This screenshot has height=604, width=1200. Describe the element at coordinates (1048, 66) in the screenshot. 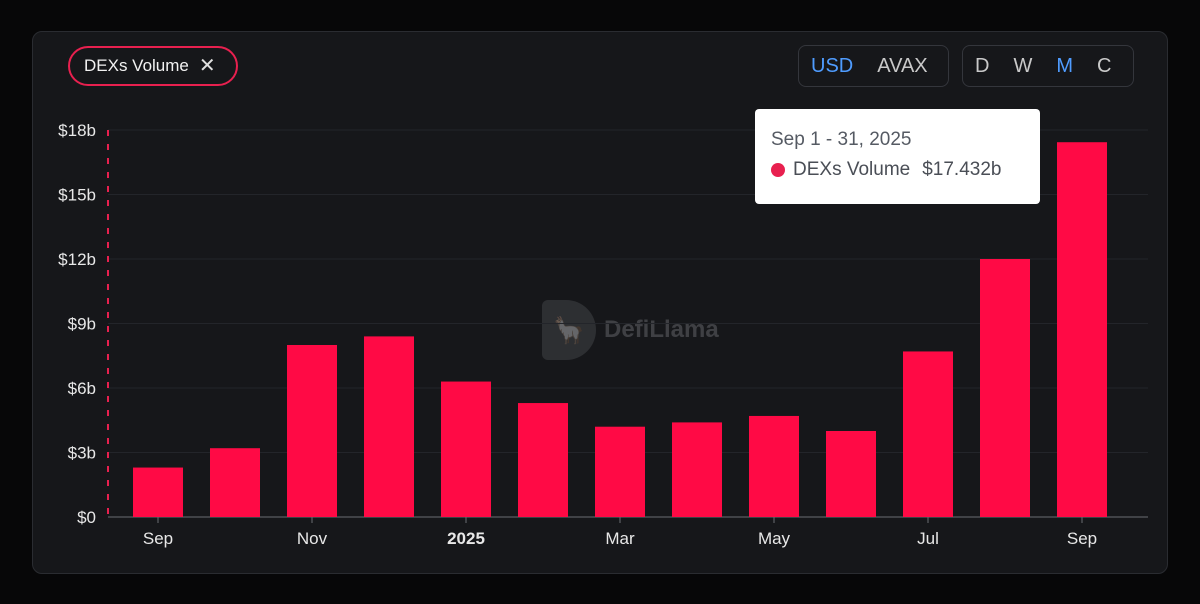

I see `interval-toggle: D W M C` at that location.